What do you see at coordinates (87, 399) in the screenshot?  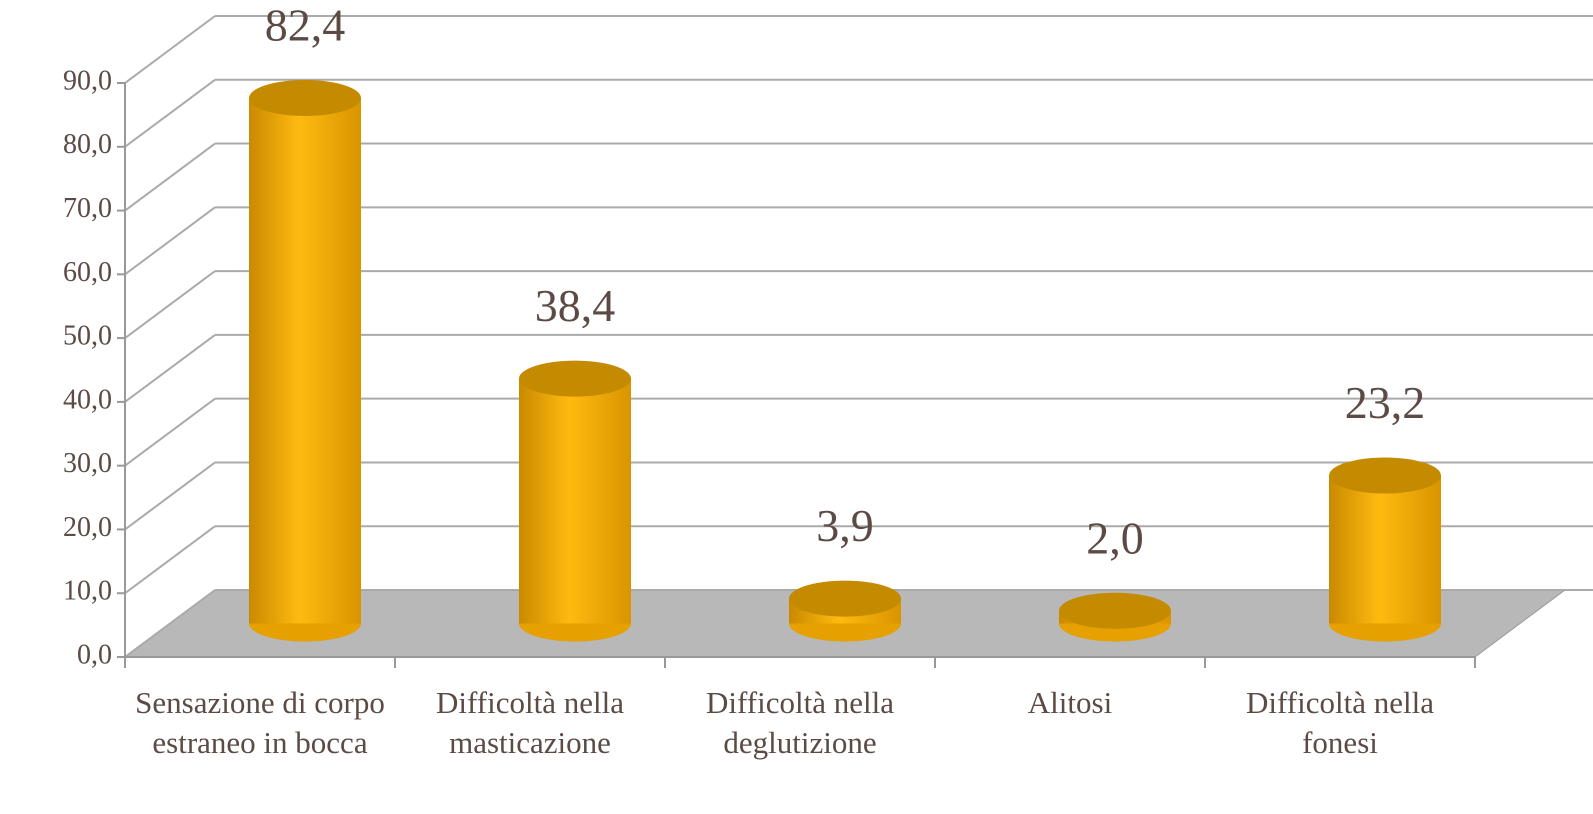 I see `y-tick-label: 40,0` at bounding box center [87, 399].